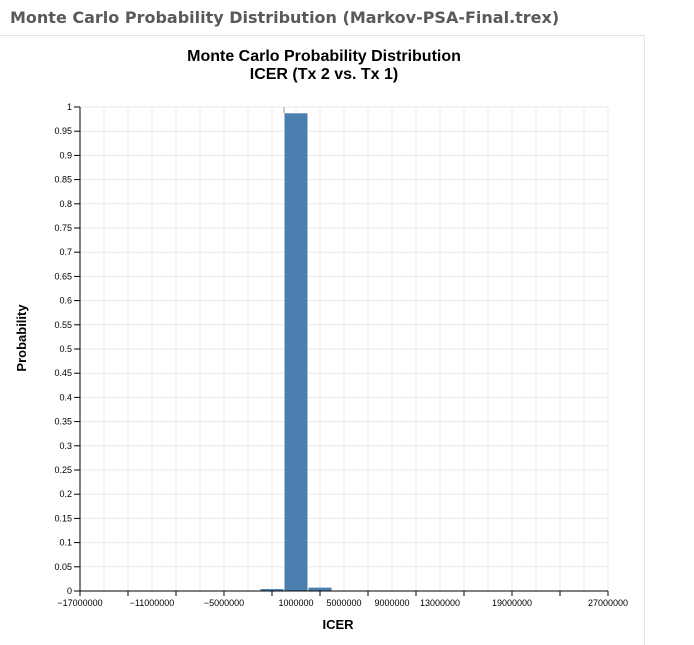 The width and height of the screenshot is (694, 645). What do you see at coordinates (608, 603) in the screenshot?
I see `x-tick-label: 27000000` at bounding box center [608, 603].